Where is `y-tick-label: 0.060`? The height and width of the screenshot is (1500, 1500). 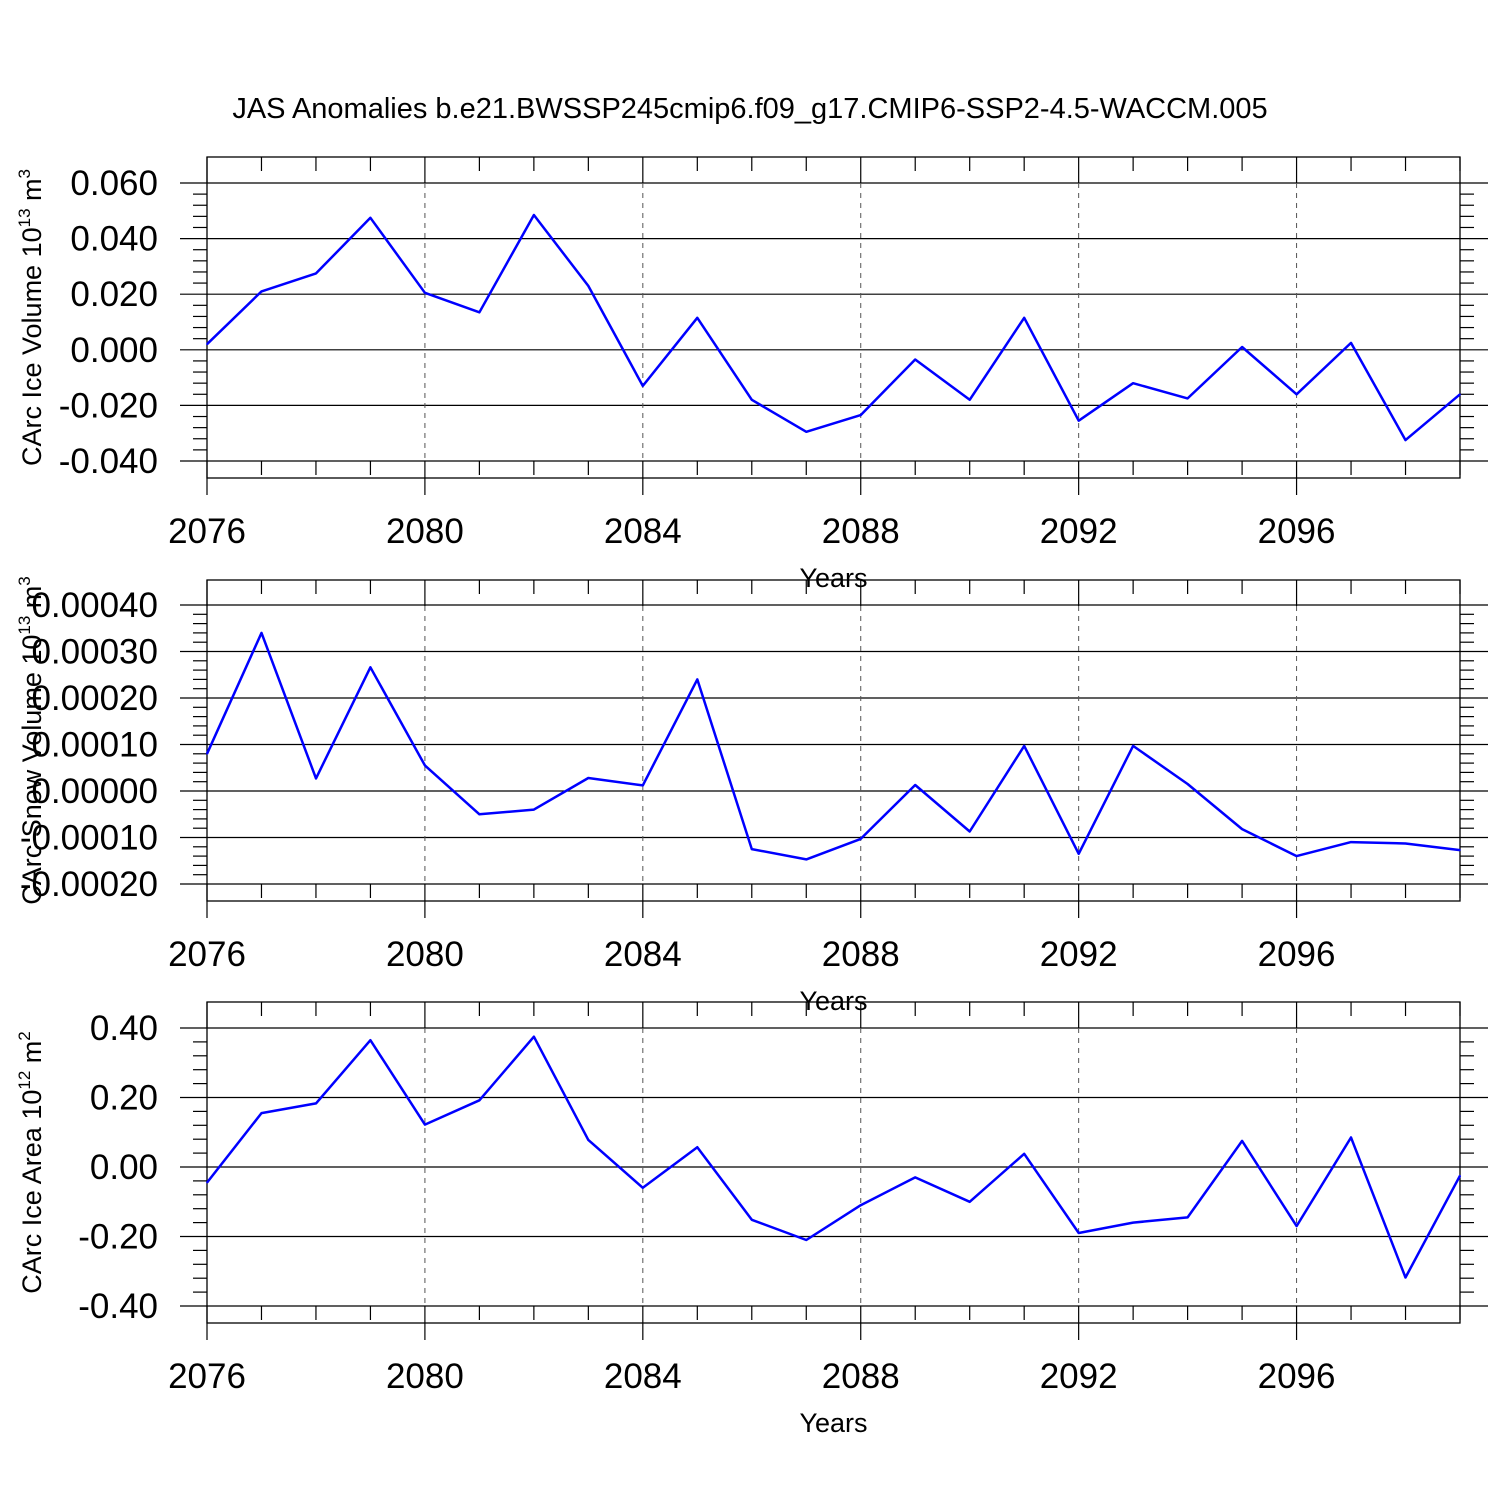
y-tick-label: 0.060 is located at coordinates (114, 183).